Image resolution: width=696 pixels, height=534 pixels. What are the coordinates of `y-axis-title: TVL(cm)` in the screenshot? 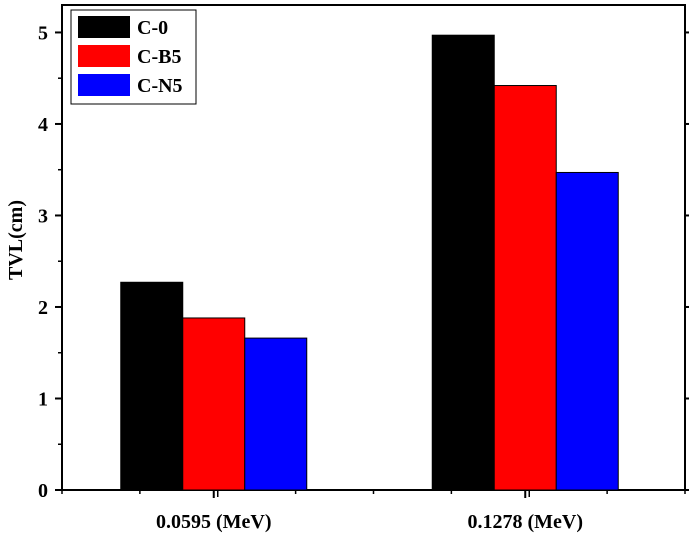 It's located at (16, 240).